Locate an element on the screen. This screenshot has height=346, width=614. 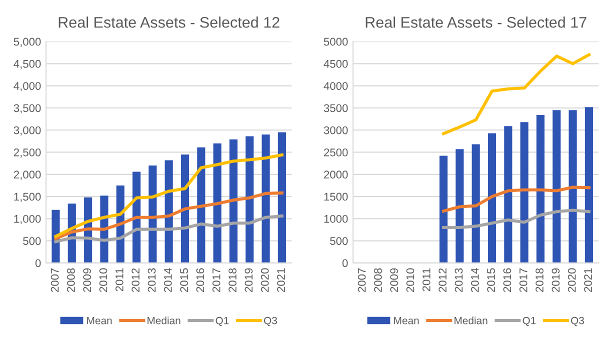
y-tick-label: 2,000 is located at coordinates (27, 175).